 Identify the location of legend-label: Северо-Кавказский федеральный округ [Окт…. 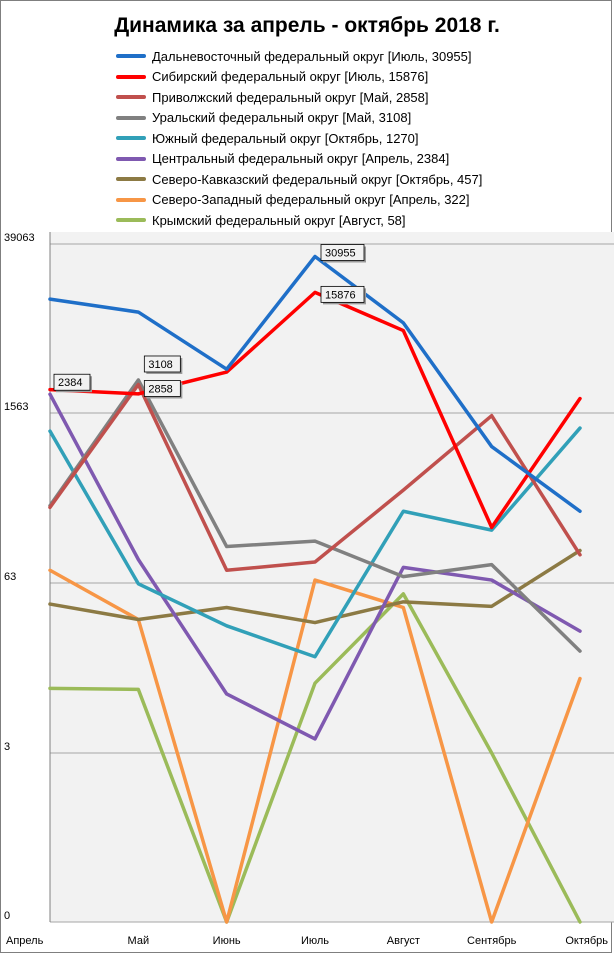
(317, 179).